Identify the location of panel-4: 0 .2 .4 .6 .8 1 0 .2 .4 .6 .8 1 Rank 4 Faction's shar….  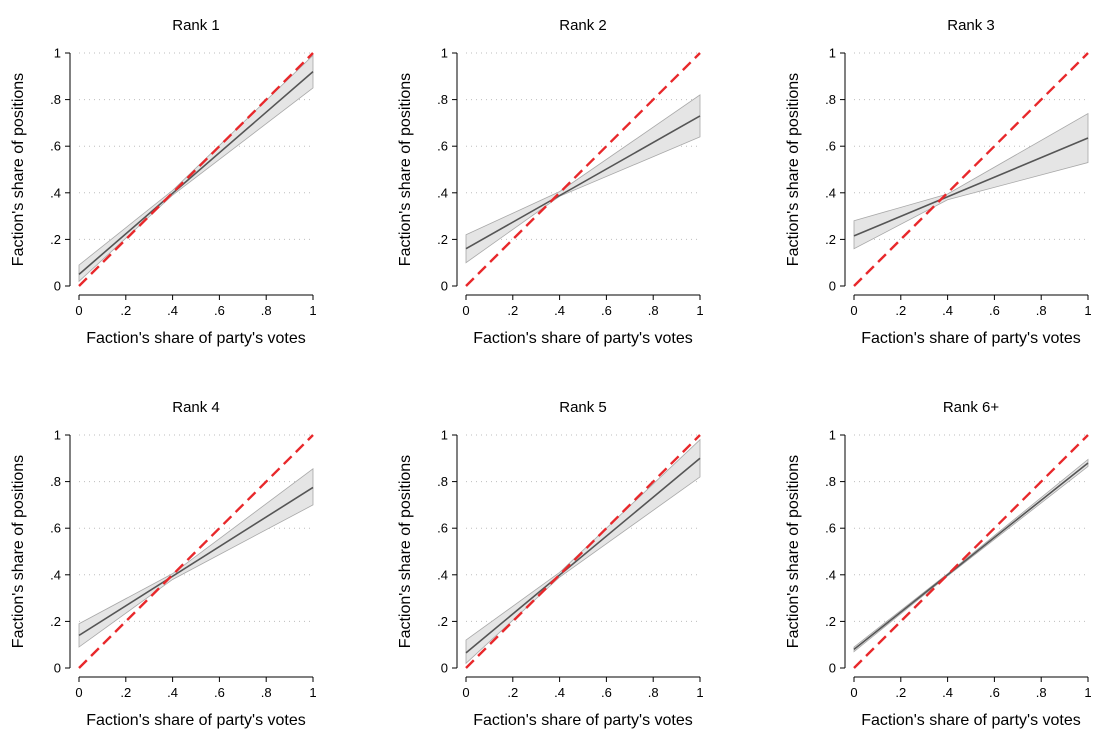
(163, 564).